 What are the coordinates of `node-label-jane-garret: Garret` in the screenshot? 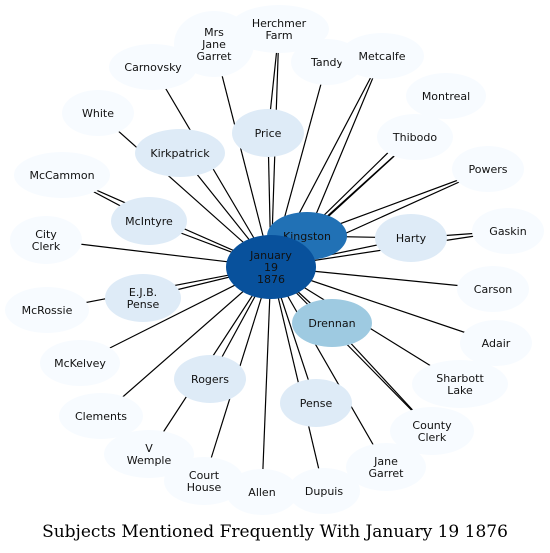 It's located at (387, 473).